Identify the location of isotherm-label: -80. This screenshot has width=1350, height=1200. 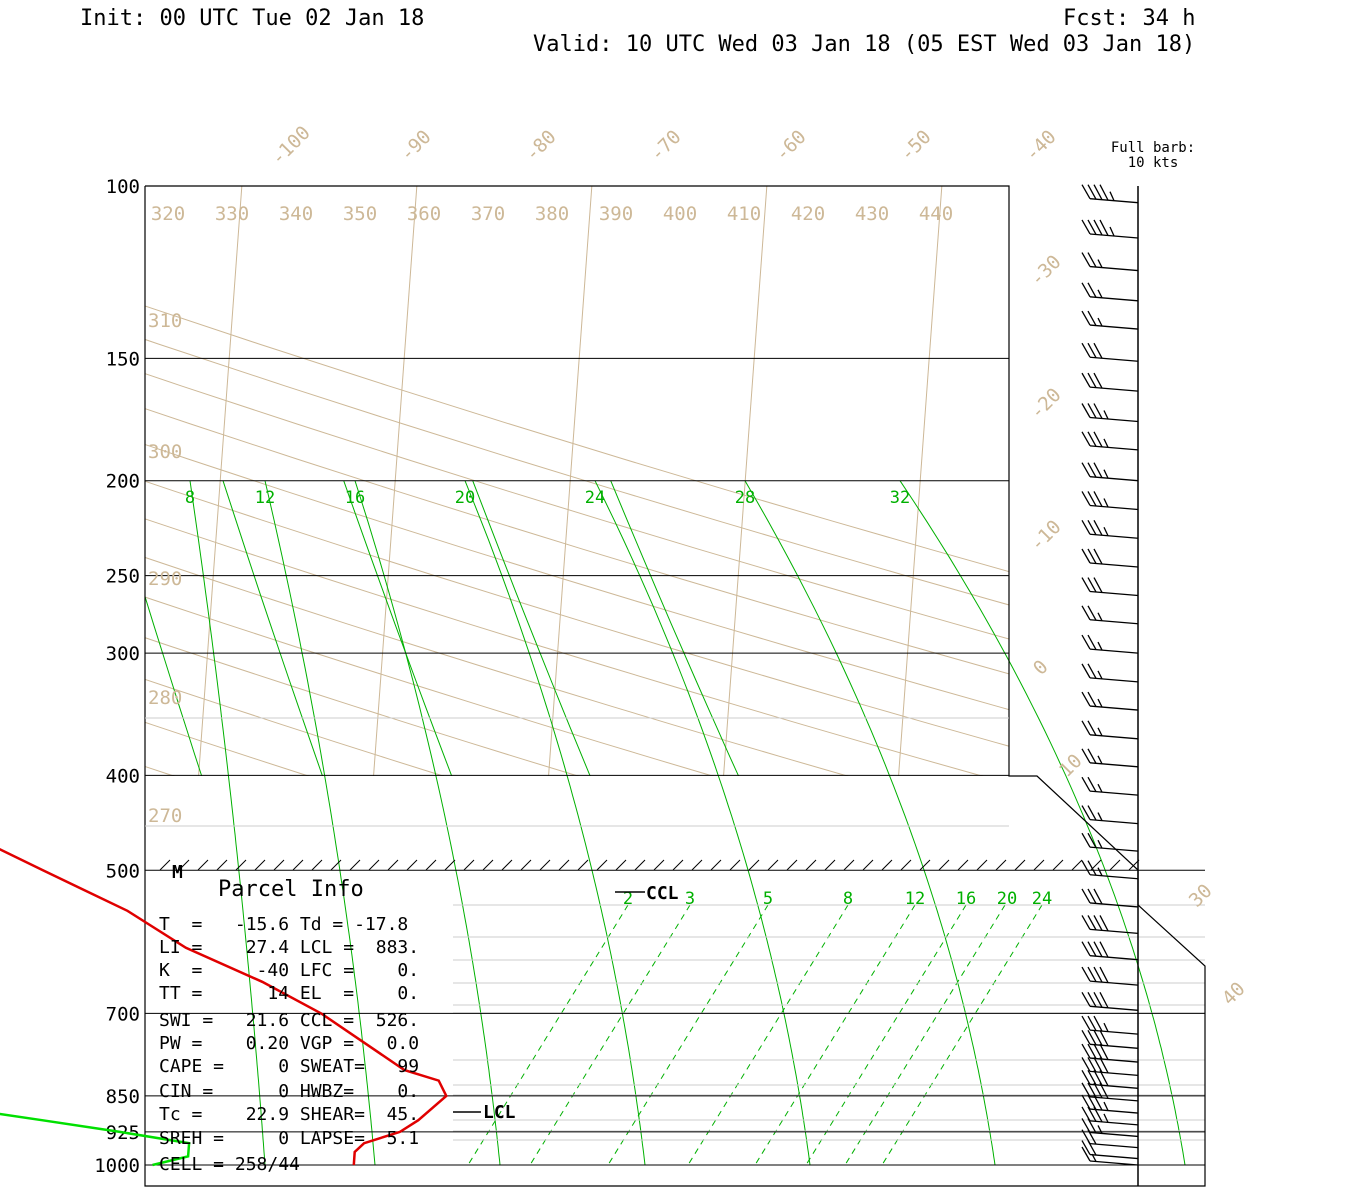
(541, 146).